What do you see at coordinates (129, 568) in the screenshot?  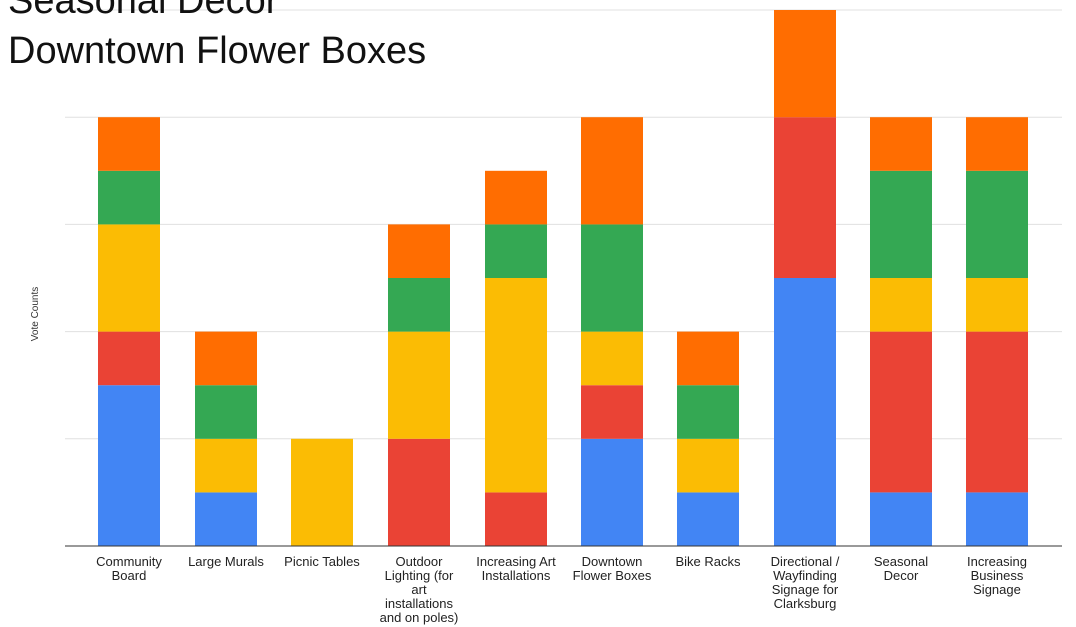 I see `x-tick-label: Community Board` at bounding box center [129, 568].